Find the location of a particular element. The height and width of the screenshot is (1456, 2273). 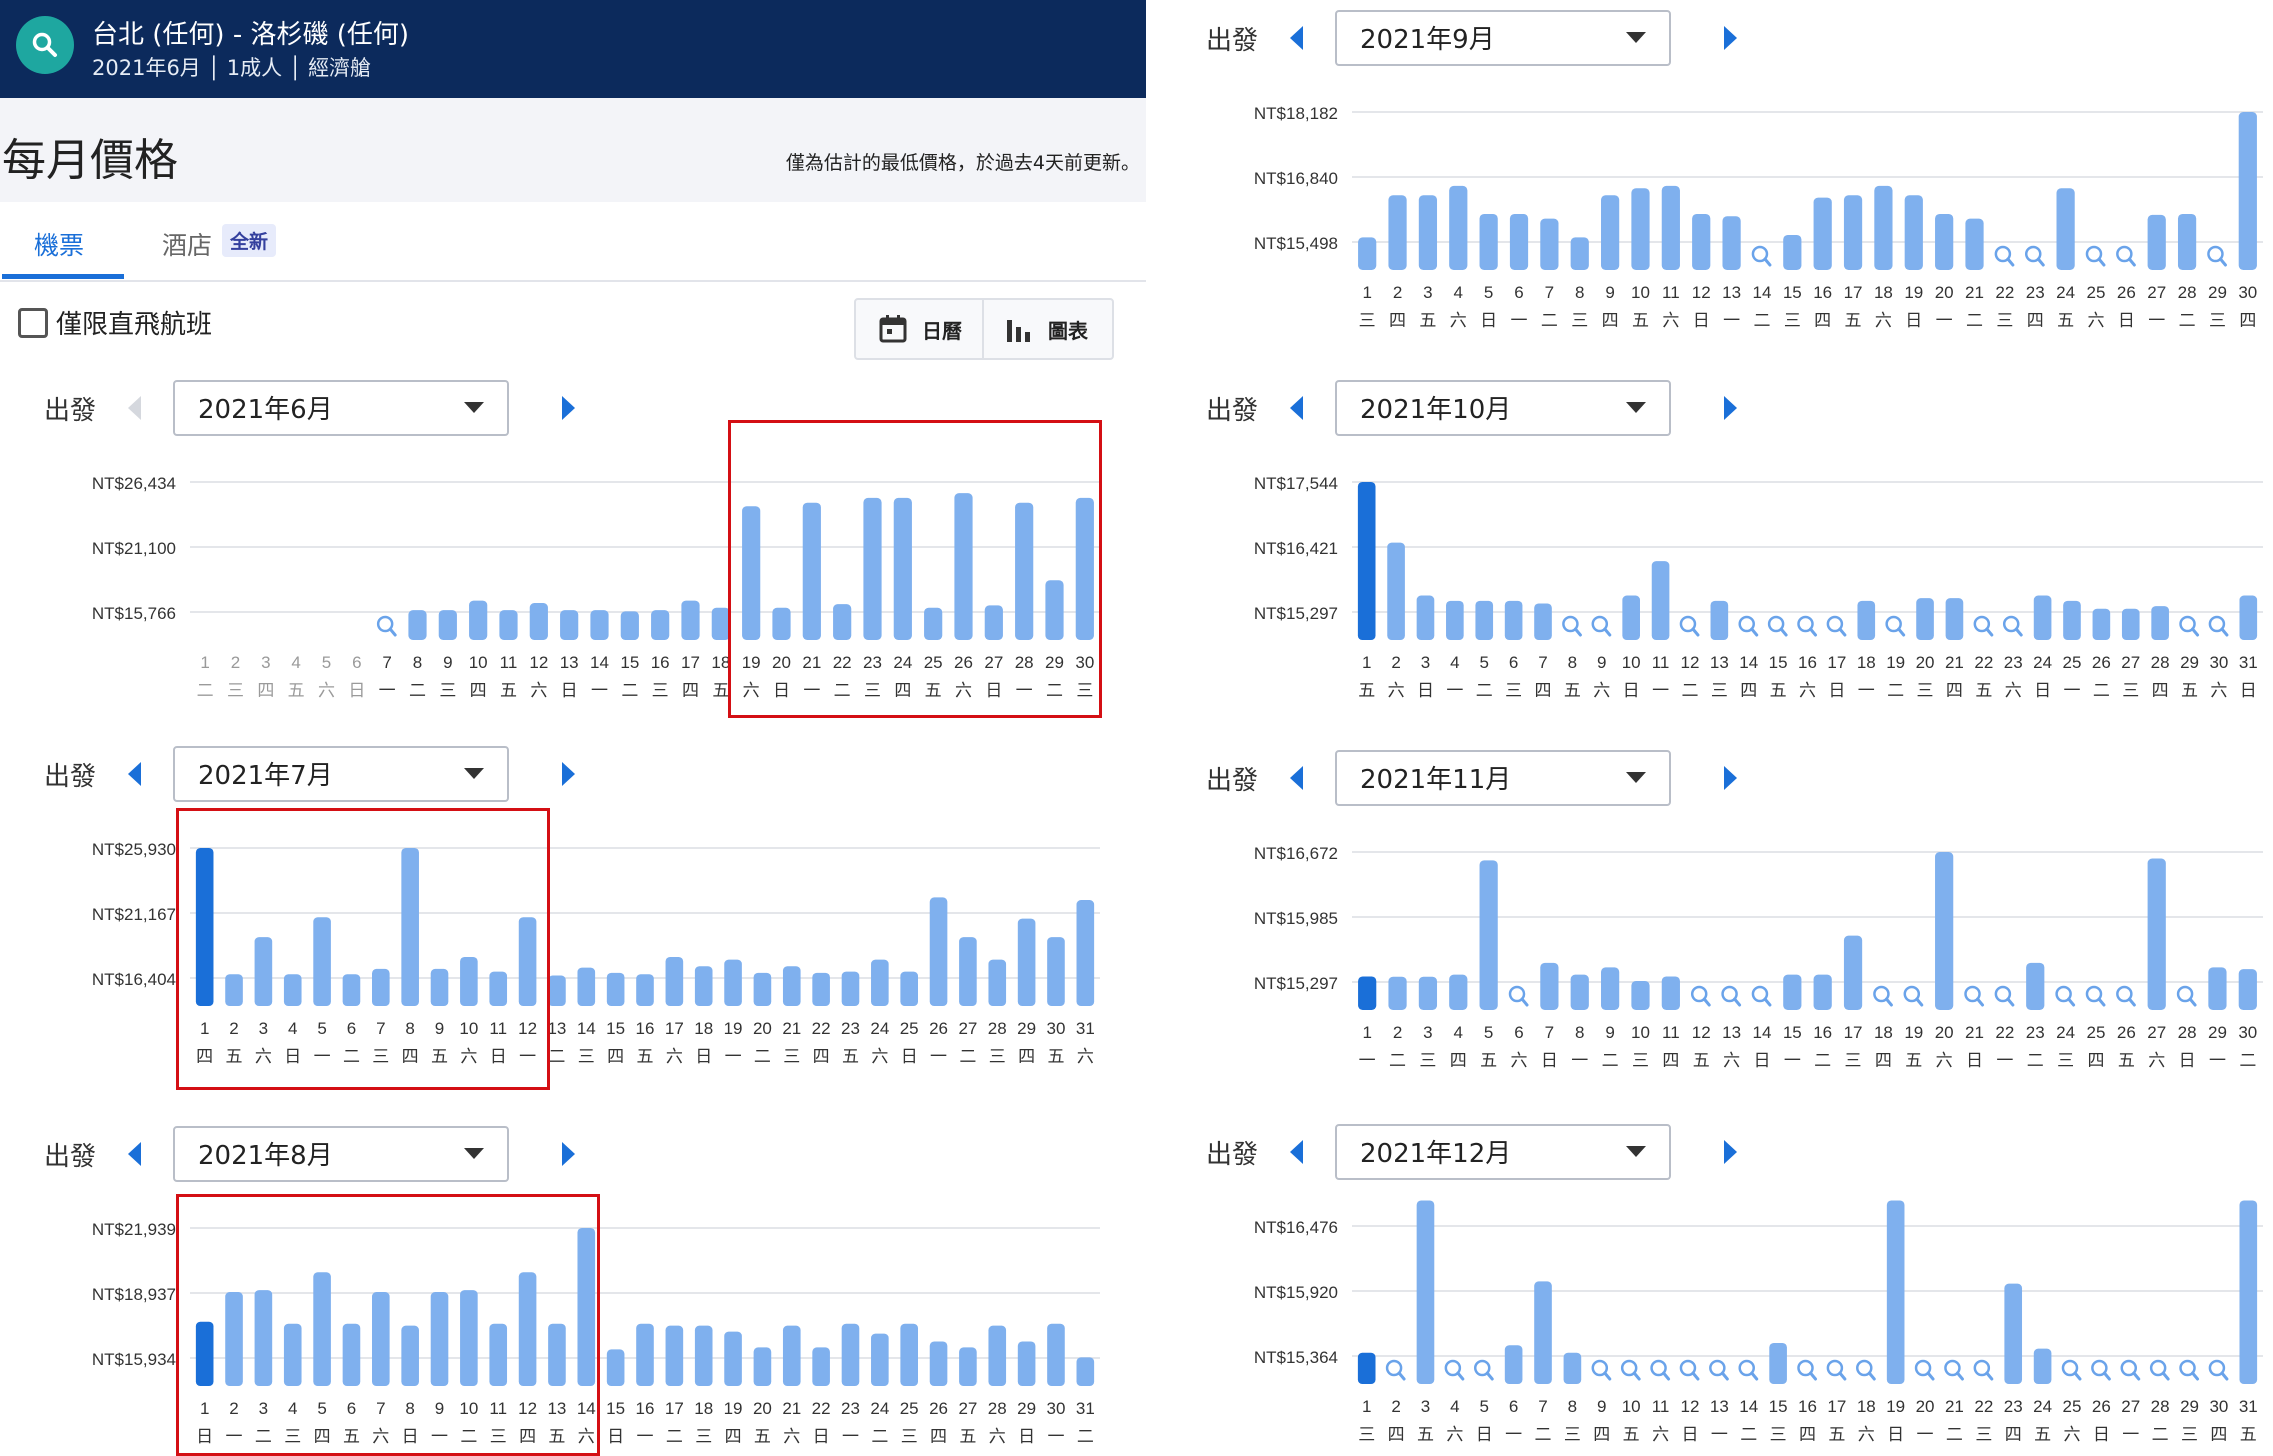

tab-hotels: 酒店 is located at coordinates (187, 245).